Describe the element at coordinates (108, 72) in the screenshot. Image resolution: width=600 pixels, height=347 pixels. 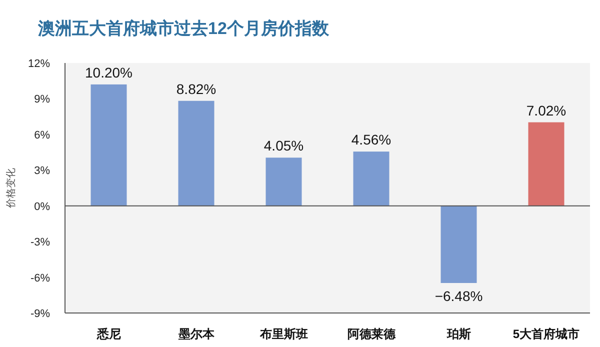
I see `data-label: 10.20%` at that location.